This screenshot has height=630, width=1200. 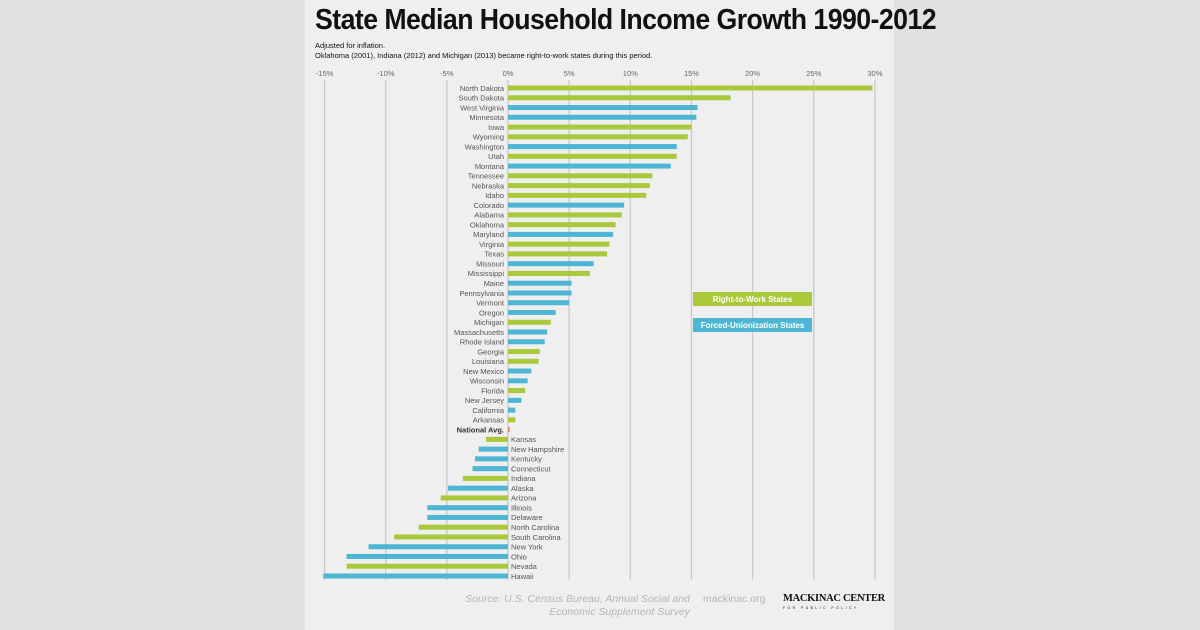 I want to click on category-label: Tennessee, so click(x=486, y=176).